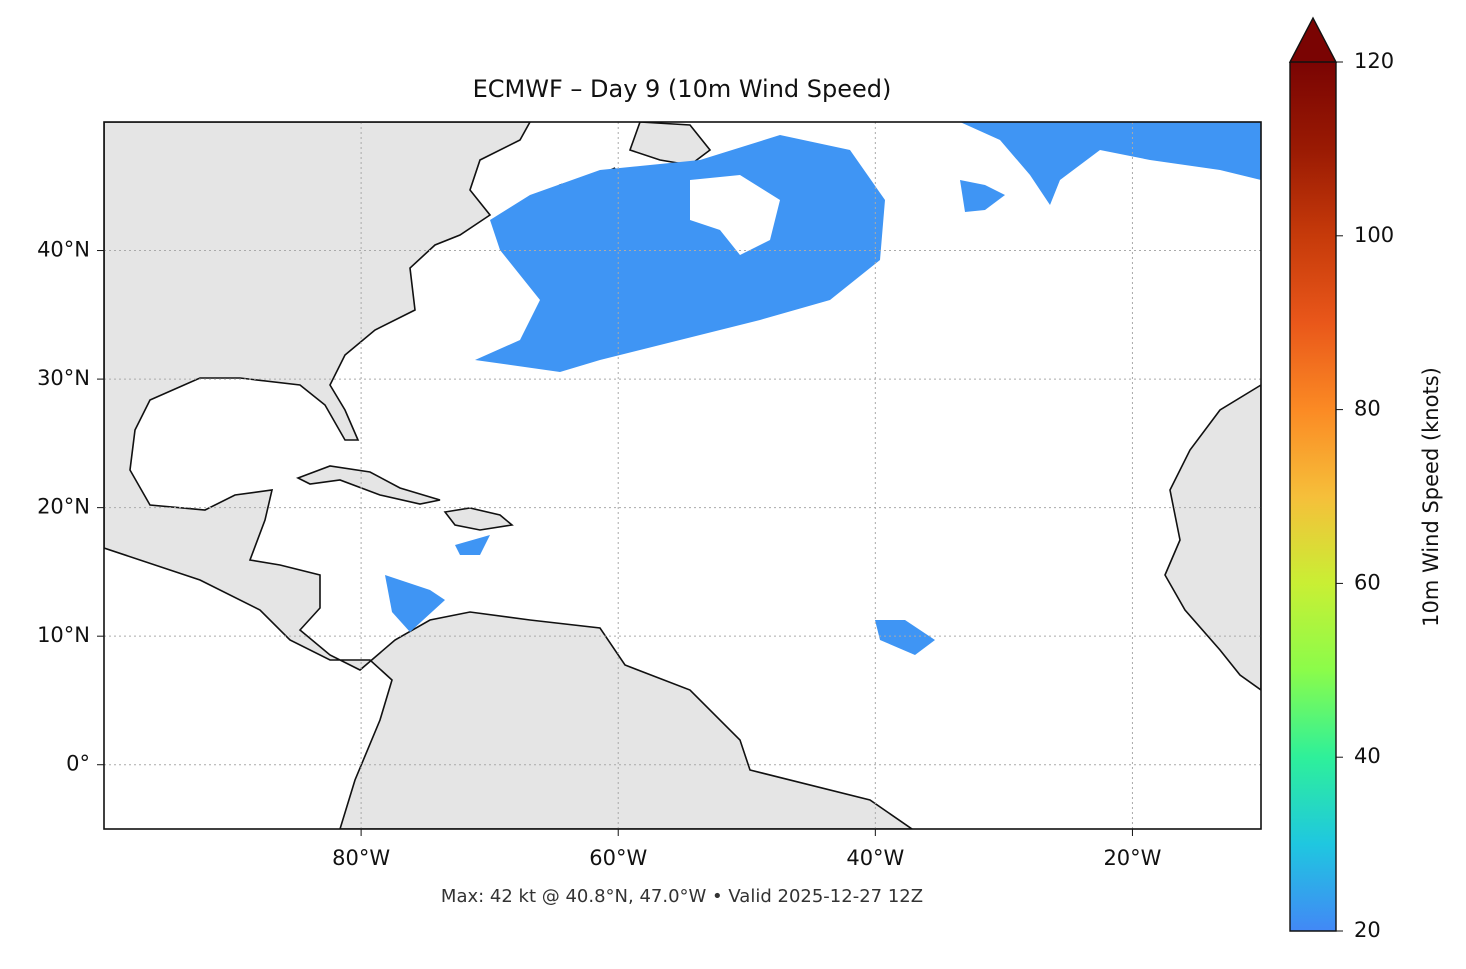  What do you see at coordinates (618, 858) in the screenshot?
I see `x-tick-label: 60°W` at bounding box center [618, 858].